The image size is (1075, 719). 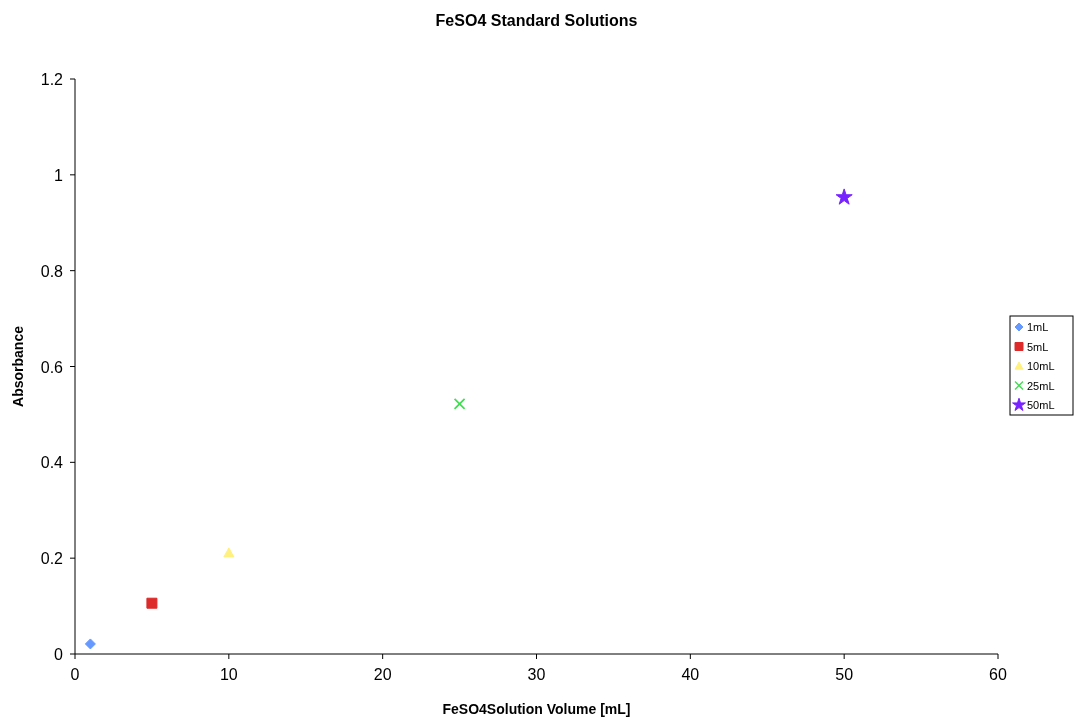 I want to click on x-tick-label: 50, so click(x=844, y=674).